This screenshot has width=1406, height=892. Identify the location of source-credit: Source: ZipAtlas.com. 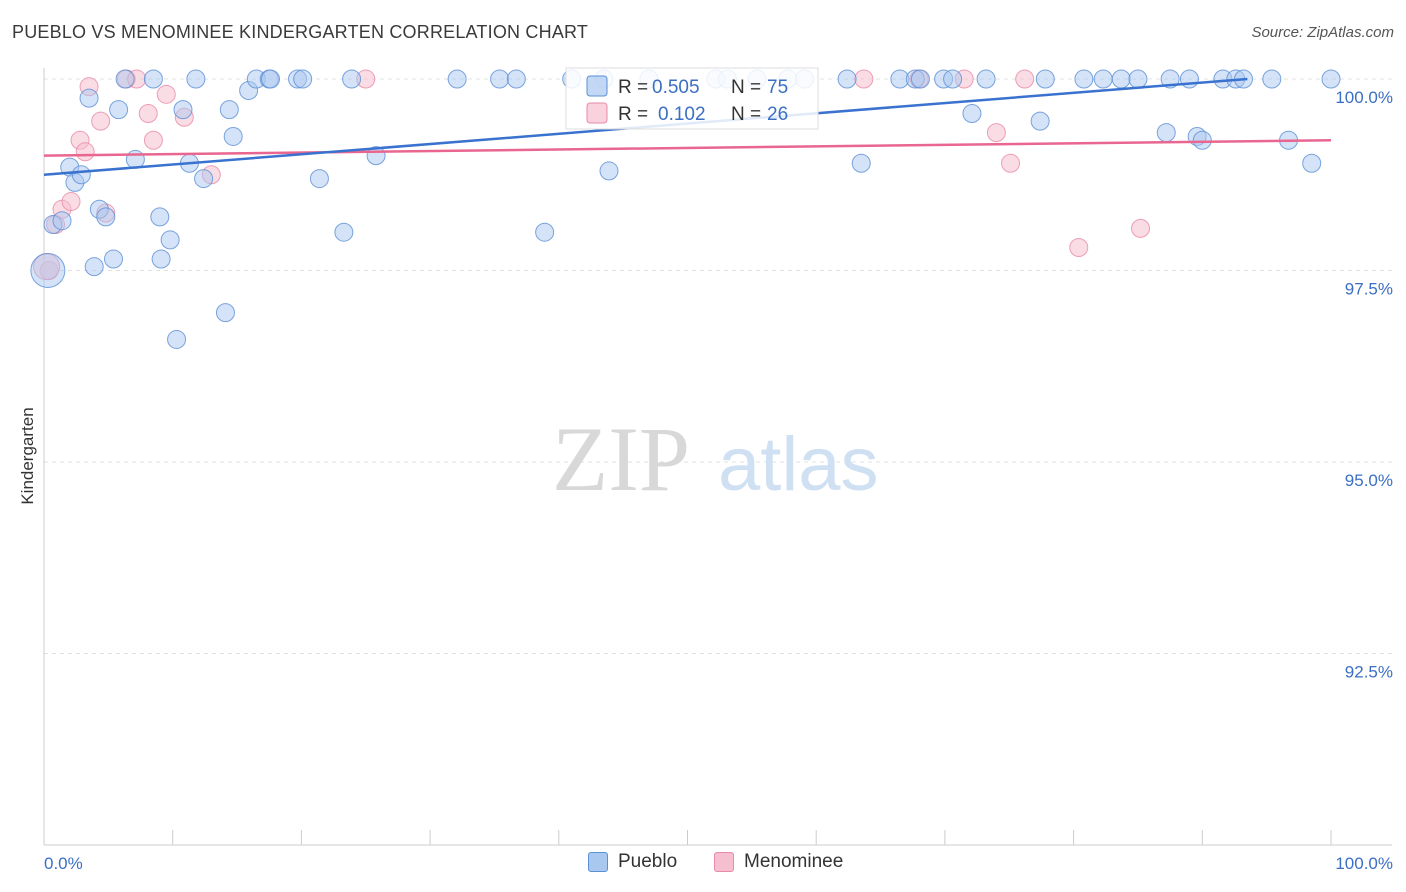
(1322, 32).